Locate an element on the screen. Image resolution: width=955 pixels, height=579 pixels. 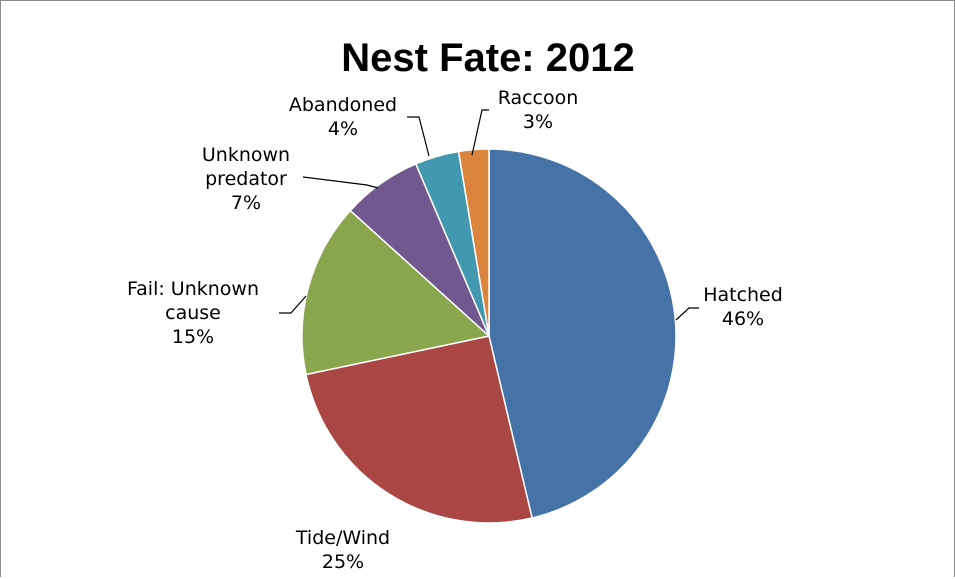
slice-percent: 15% is located at coordinates (193, 337).